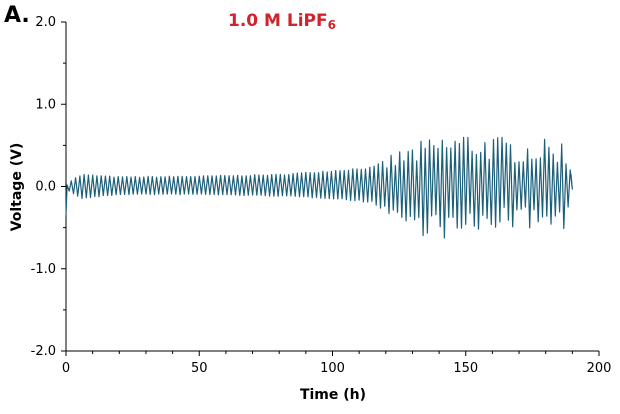  I want to click on y-axis-title: Voltage (V), so click(17, 187).